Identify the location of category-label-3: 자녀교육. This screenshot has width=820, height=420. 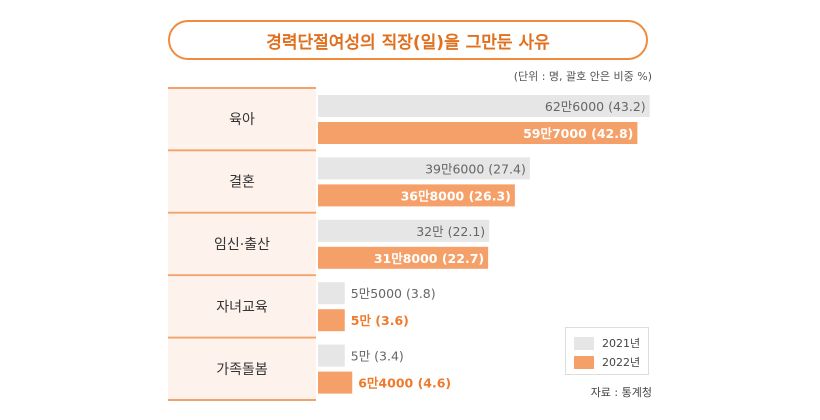
(242, 307).